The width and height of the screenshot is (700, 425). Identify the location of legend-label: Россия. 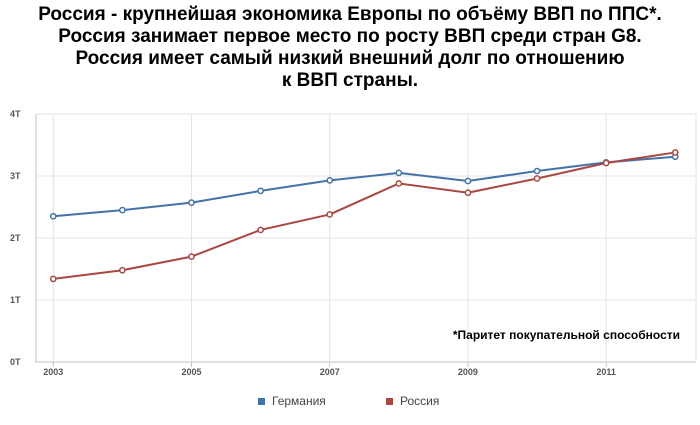
(419, 401).